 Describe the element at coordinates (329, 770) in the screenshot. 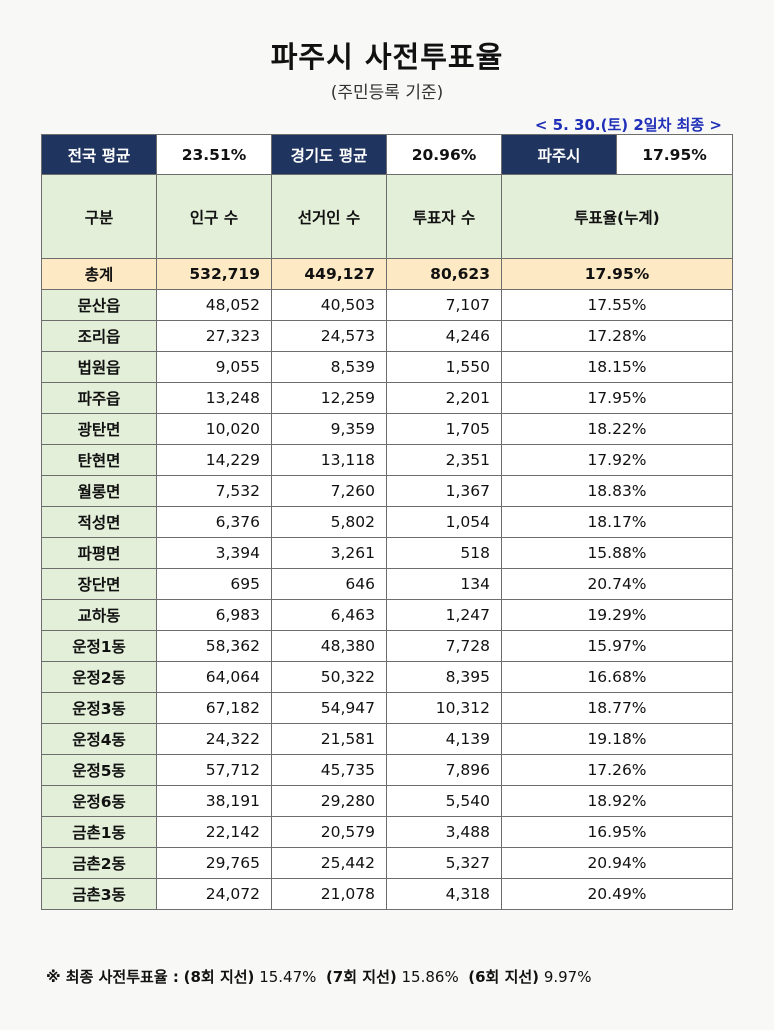

I see `row-voters: 45,735` at that location.